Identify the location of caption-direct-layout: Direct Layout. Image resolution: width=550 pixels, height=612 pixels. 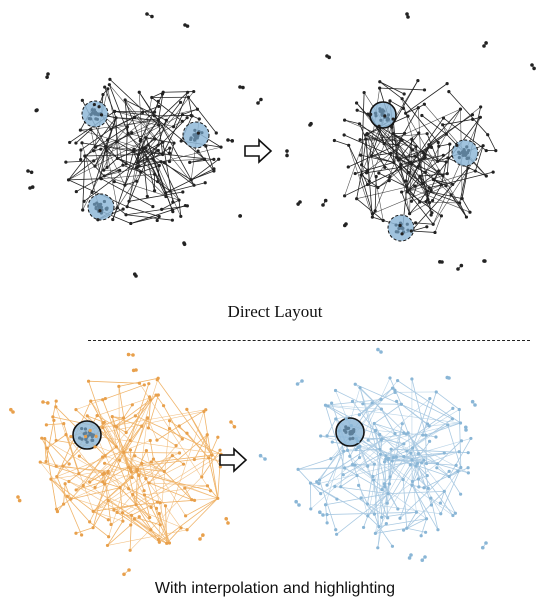
(275, 311).